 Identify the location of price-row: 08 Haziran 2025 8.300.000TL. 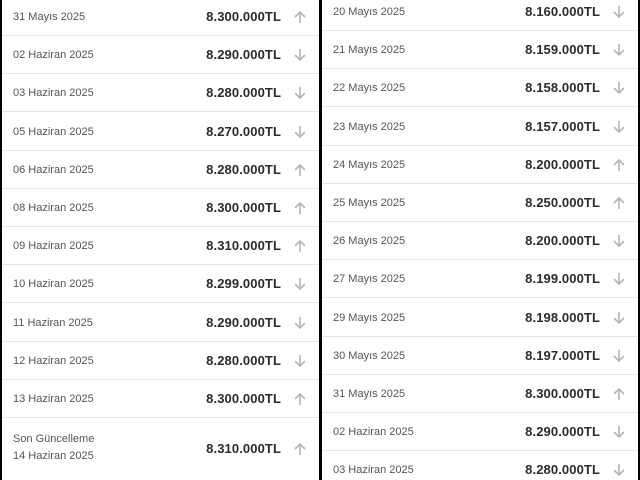
(160, 208).